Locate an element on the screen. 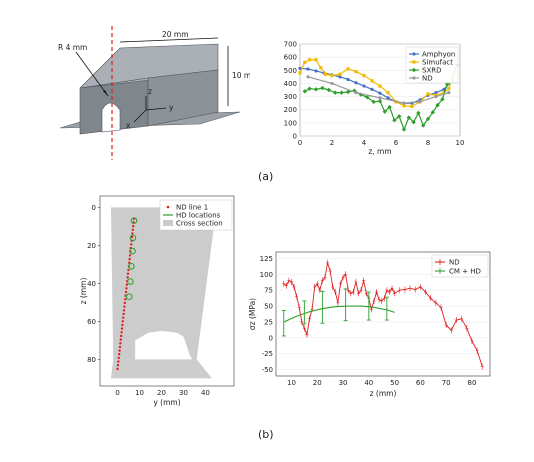 The image size is (534, 462). legend-marker is located at coordinates (414, 70).